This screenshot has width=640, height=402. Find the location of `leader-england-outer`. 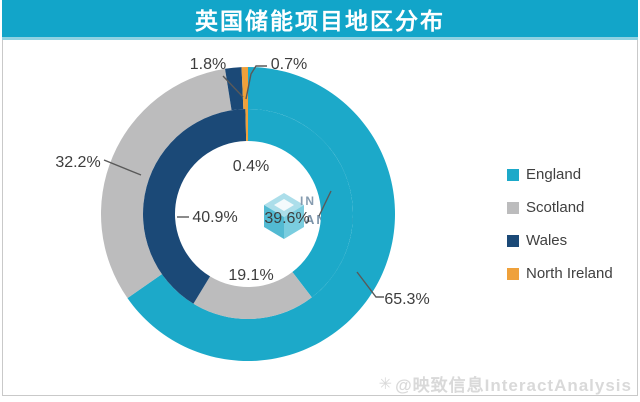

leader-england-outer is located at coordinates (370, 284).